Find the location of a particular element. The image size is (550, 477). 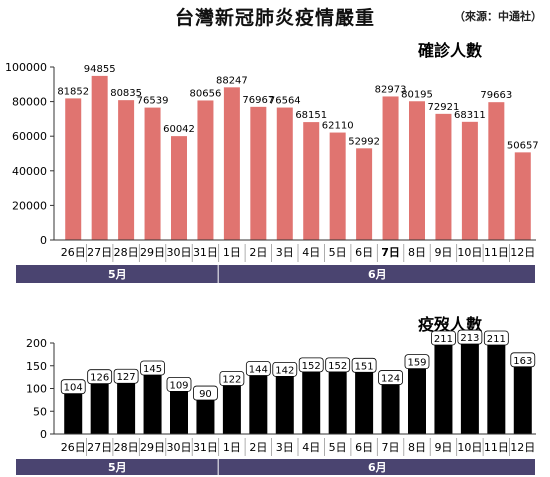

deaths-xtick-label: 4日 is located at coordinates (311, 447).